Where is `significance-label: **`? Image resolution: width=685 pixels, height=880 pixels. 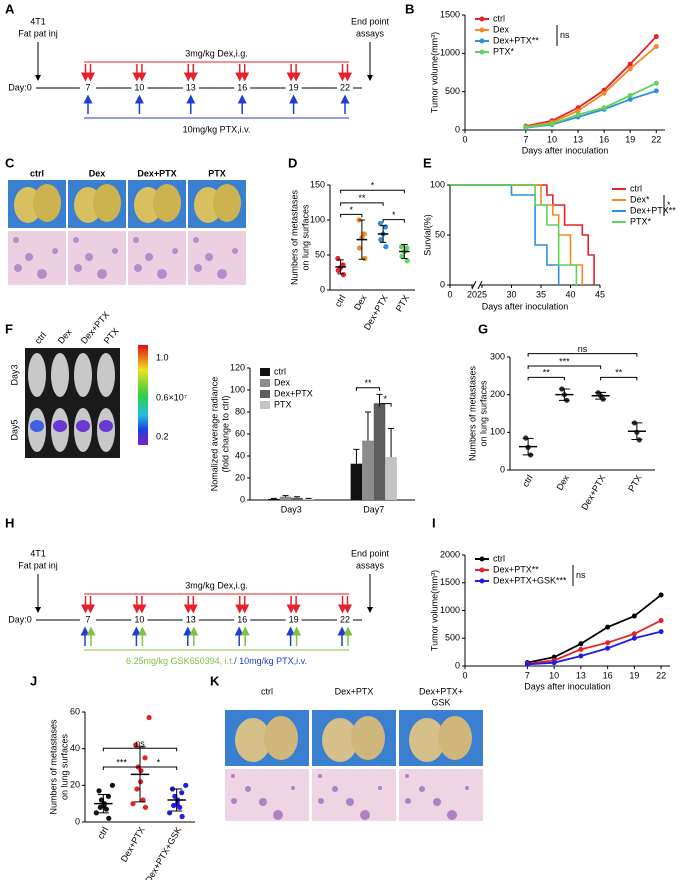 significance-label: ** is located at coordinates (547, 373).